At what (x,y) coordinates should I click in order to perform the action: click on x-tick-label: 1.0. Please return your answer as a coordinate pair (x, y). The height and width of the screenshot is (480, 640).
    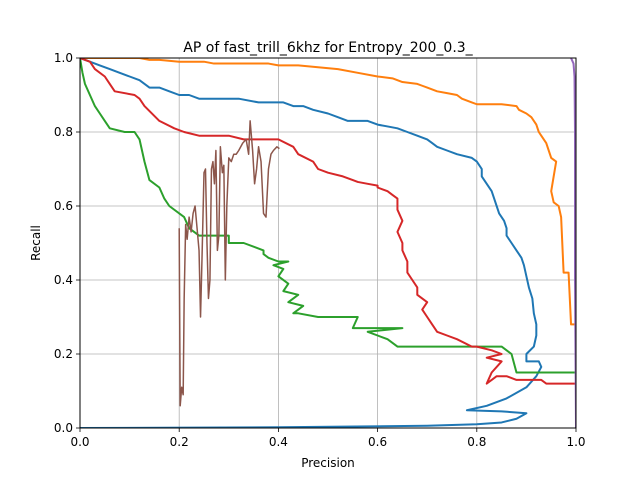
    Looking at the image, I should click on (575, 442).